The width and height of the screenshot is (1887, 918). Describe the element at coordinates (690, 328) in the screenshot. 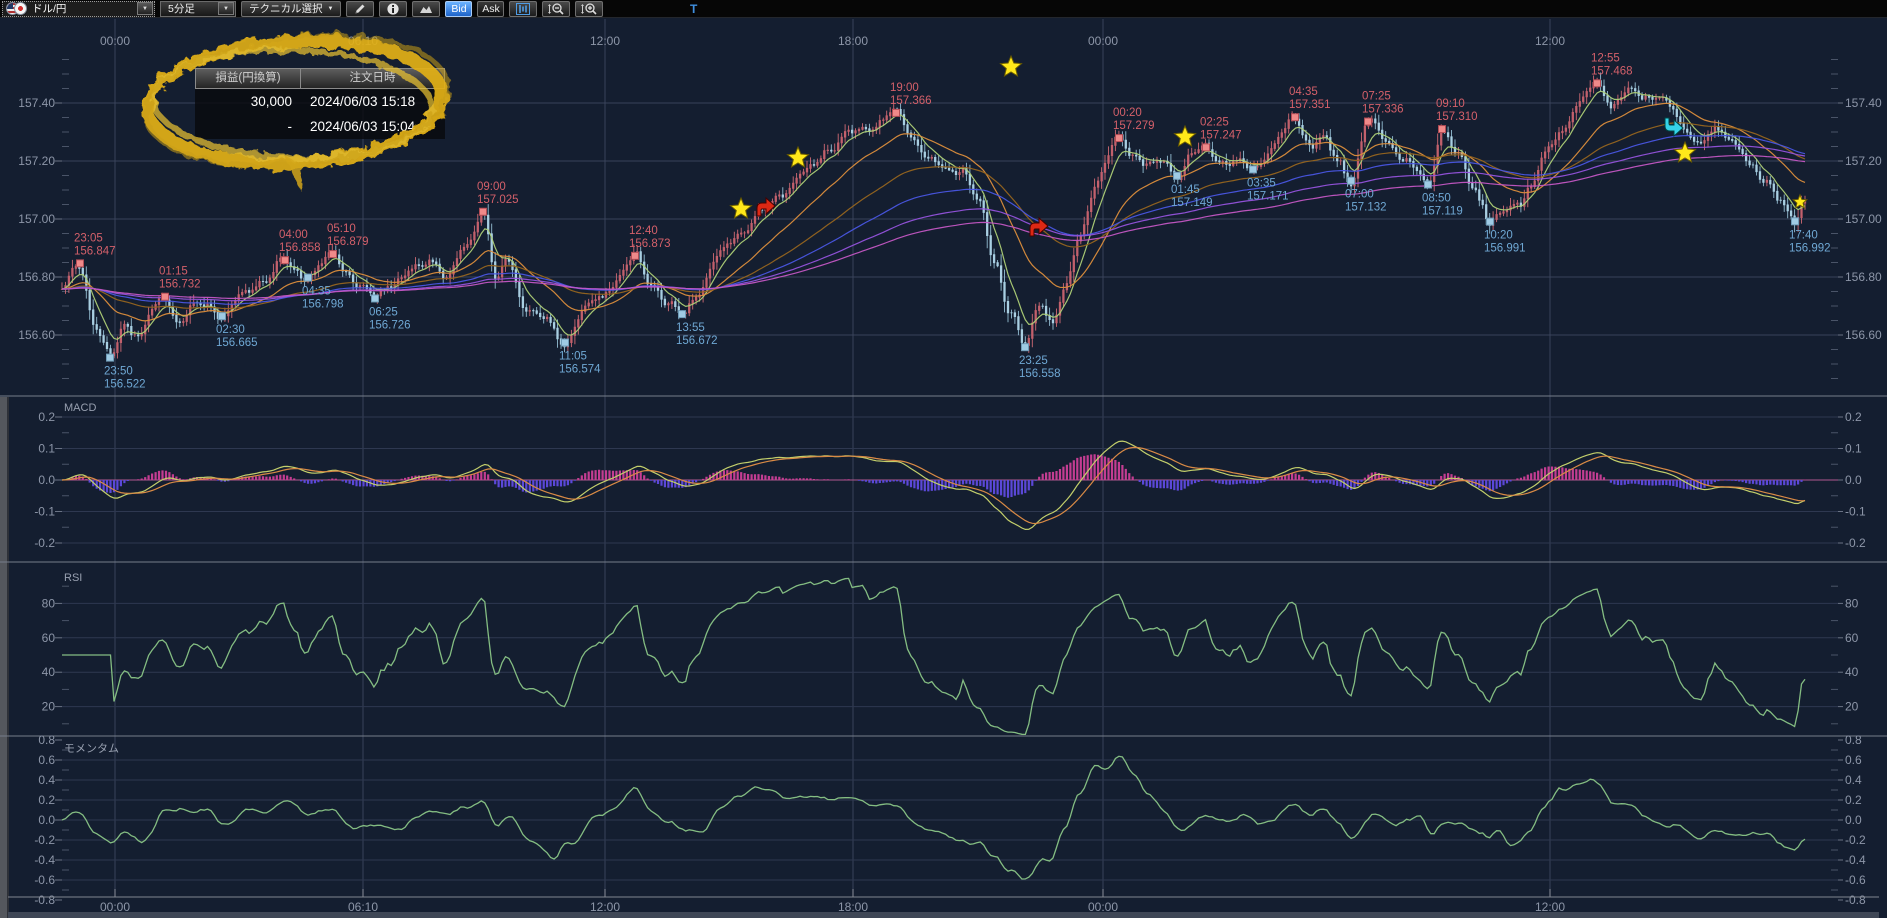

I see `svg-text: 13:55` at that location.